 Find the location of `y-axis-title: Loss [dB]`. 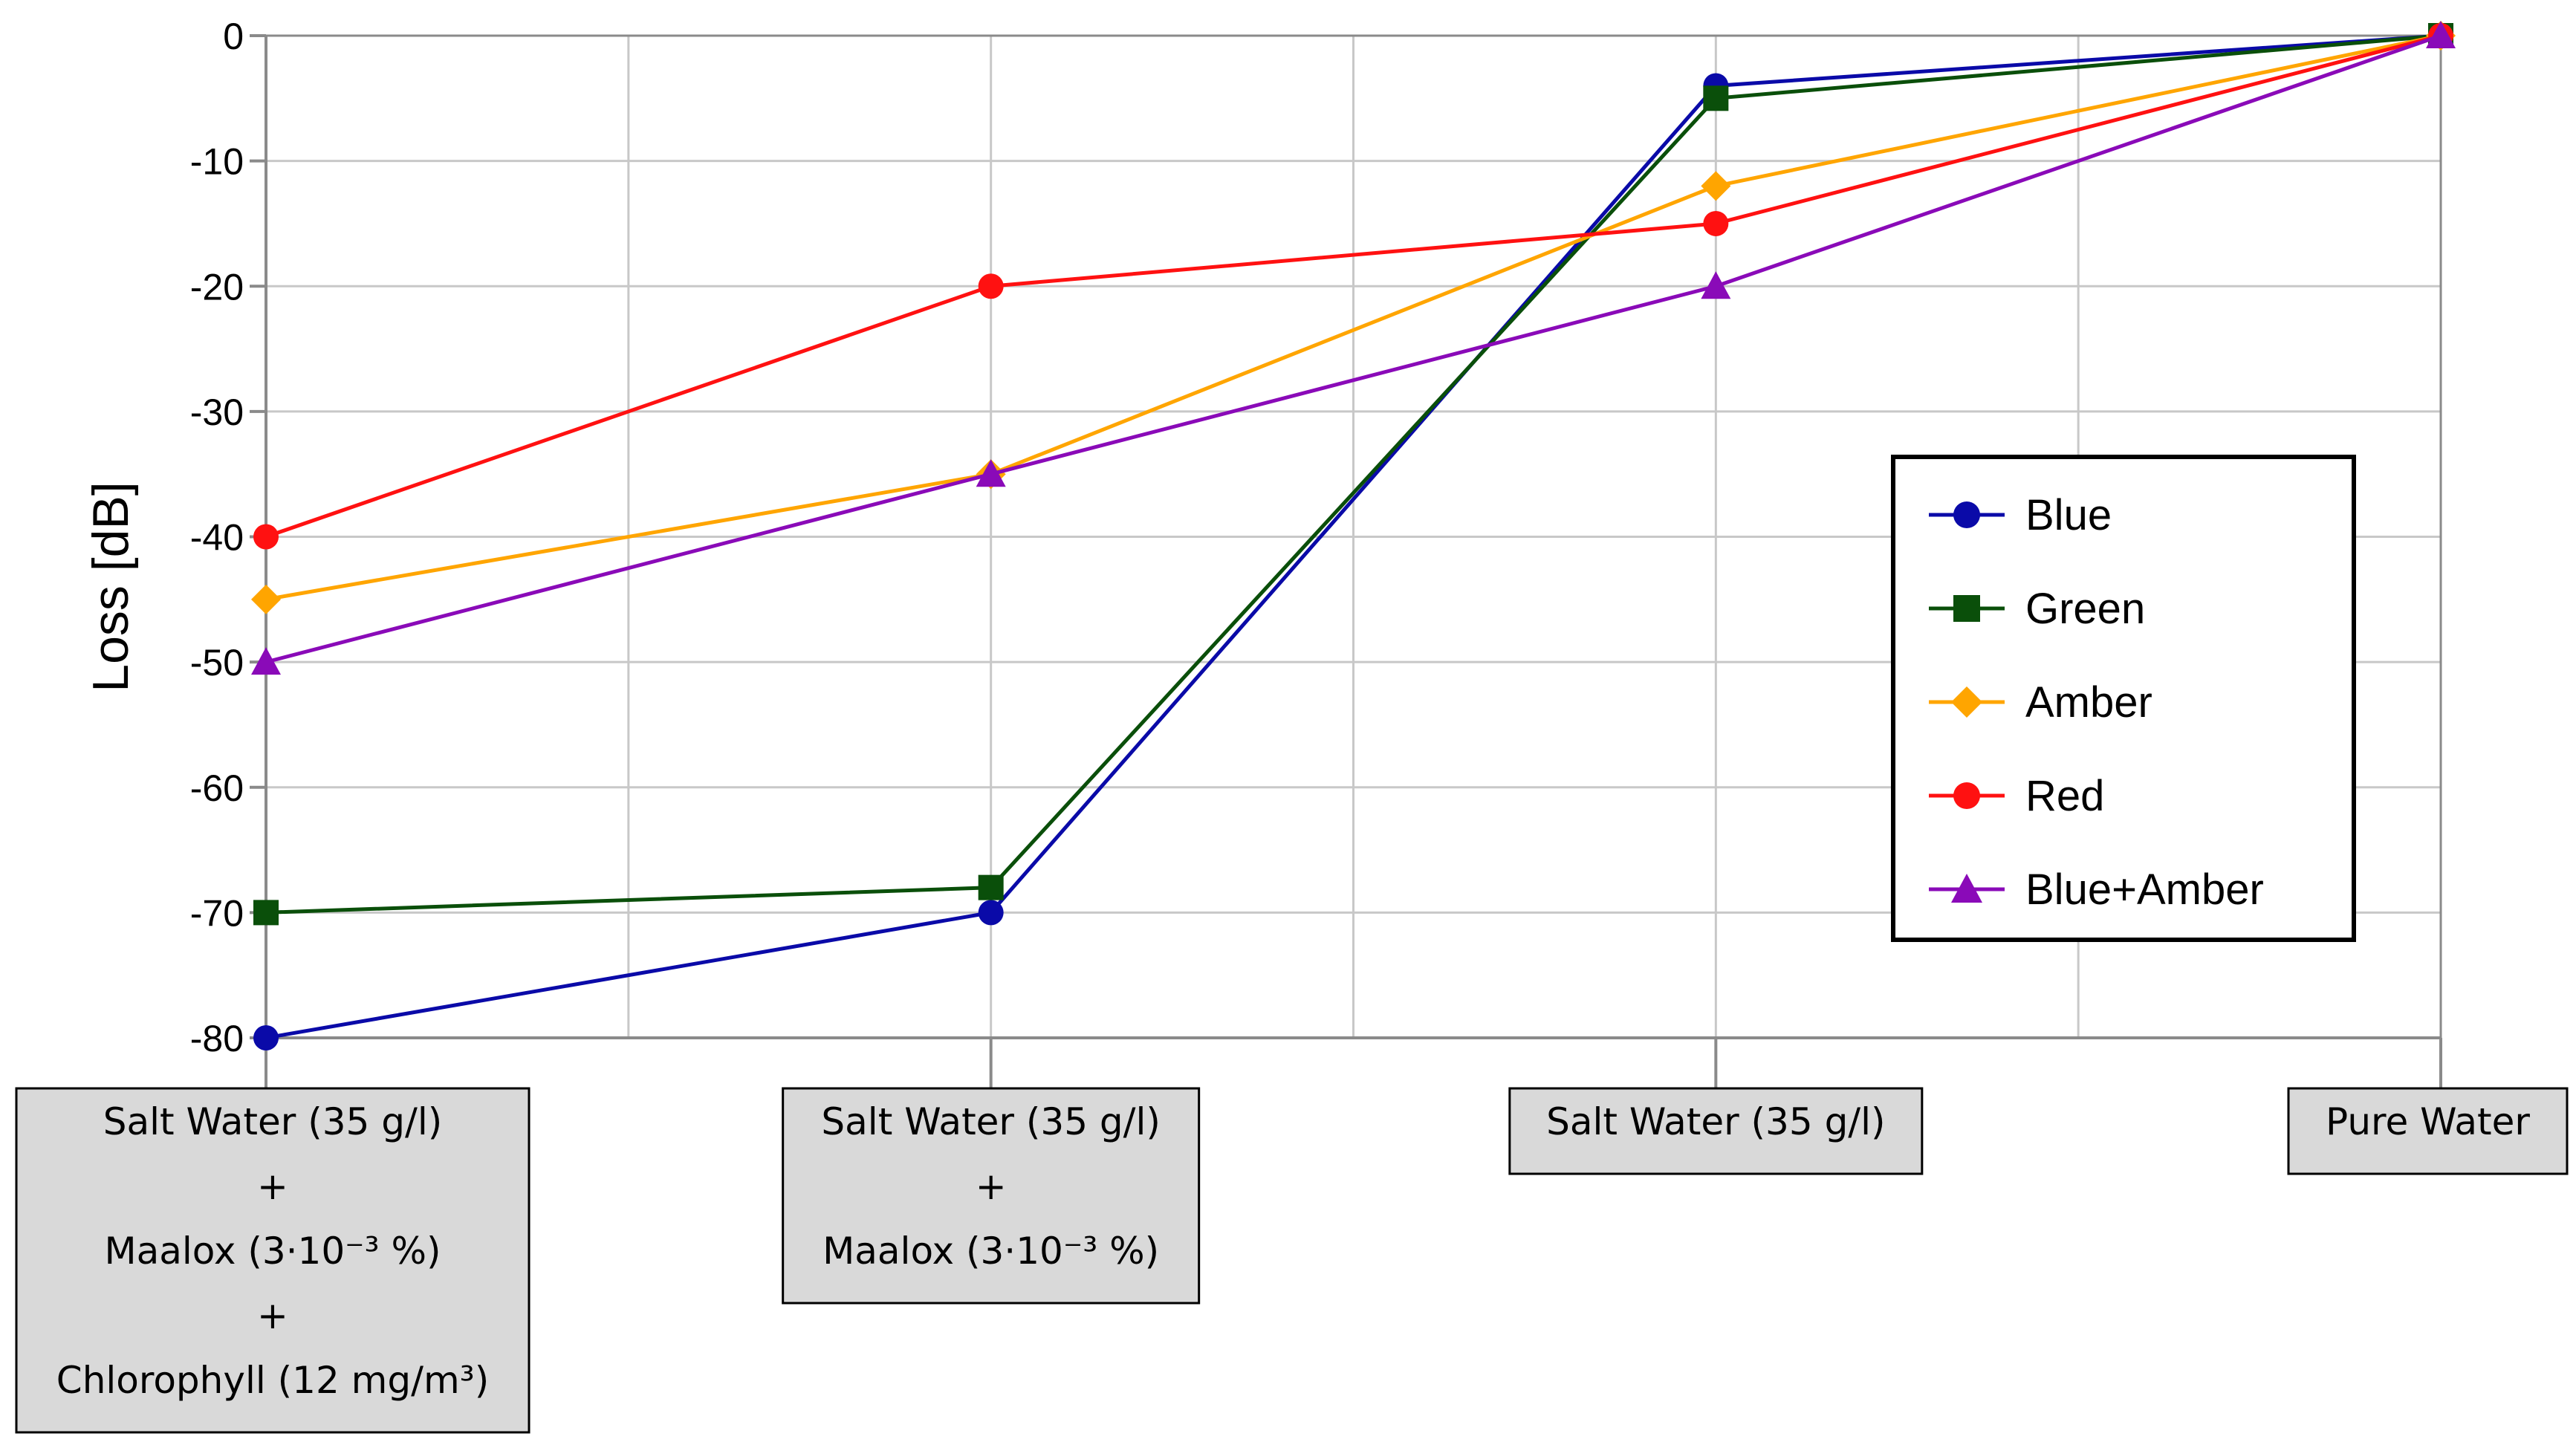

y-axis-title: Loss [dB] is located at coordinates (110, 586).